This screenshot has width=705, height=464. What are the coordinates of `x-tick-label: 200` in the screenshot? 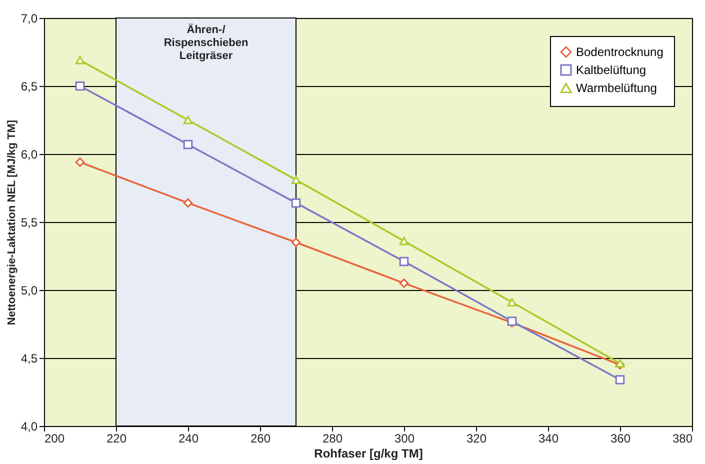 It's located at (54, 439).